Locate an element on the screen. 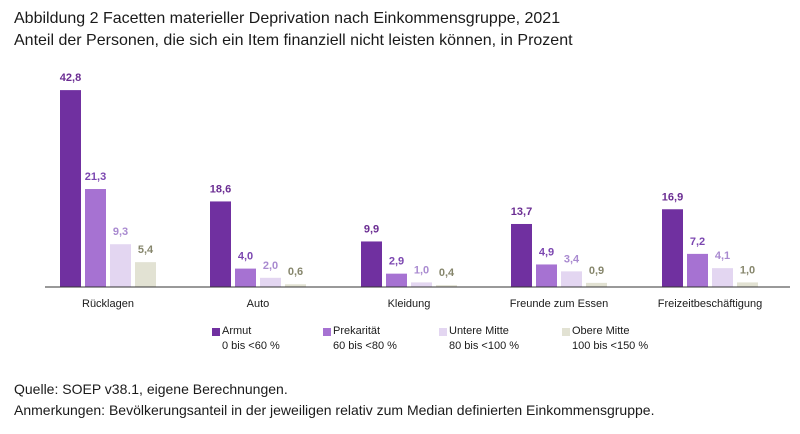 This screenshot has width=800, height=434. bar-kleidung-obere-mitte is located at coordinates (446, 286).